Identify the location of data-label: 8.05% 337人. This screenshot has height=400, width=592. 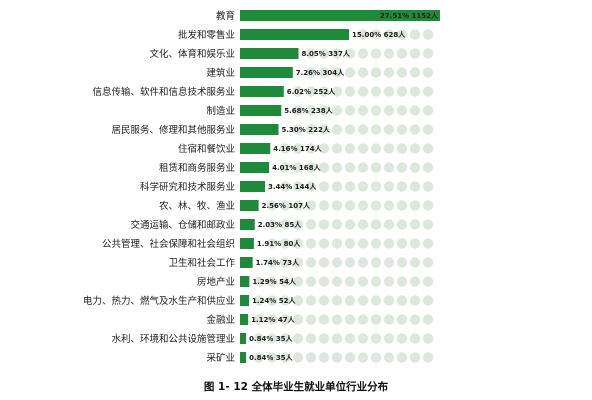
(326, 53).